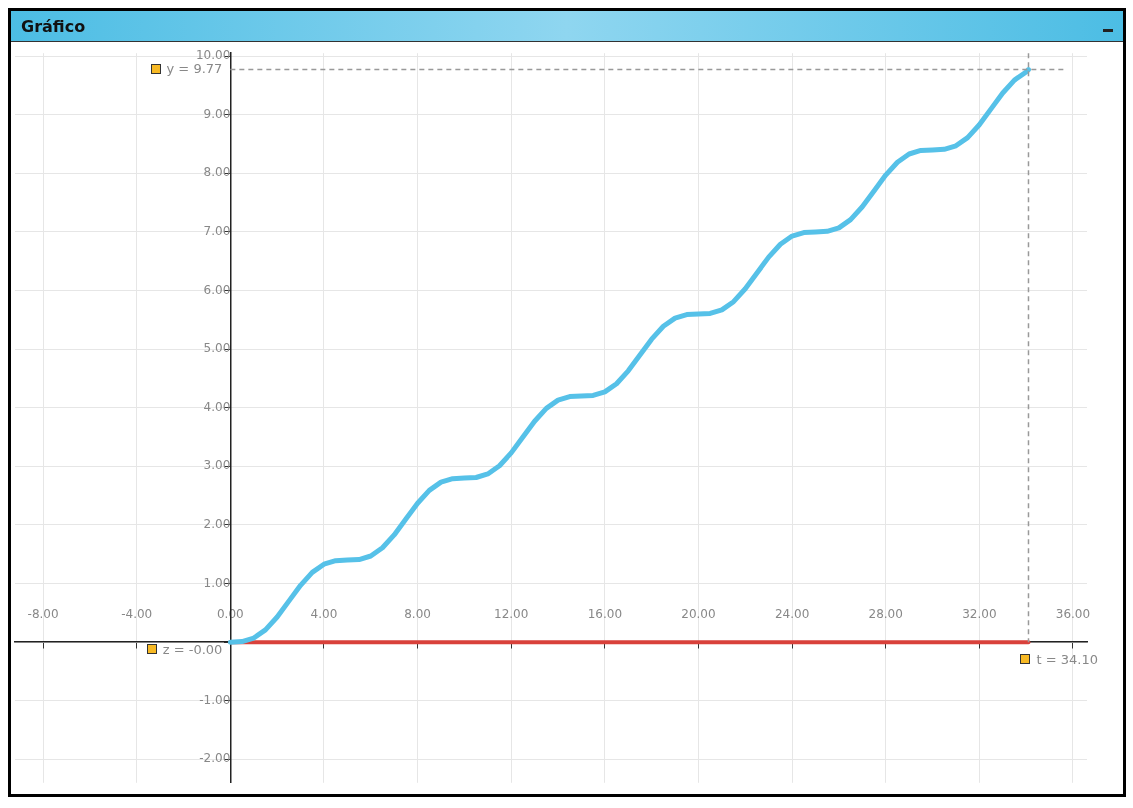 Image resolution: width=1133 pixels, height=808 pixels. I want to click on annotation: y = 9.77, so click(194, 68).